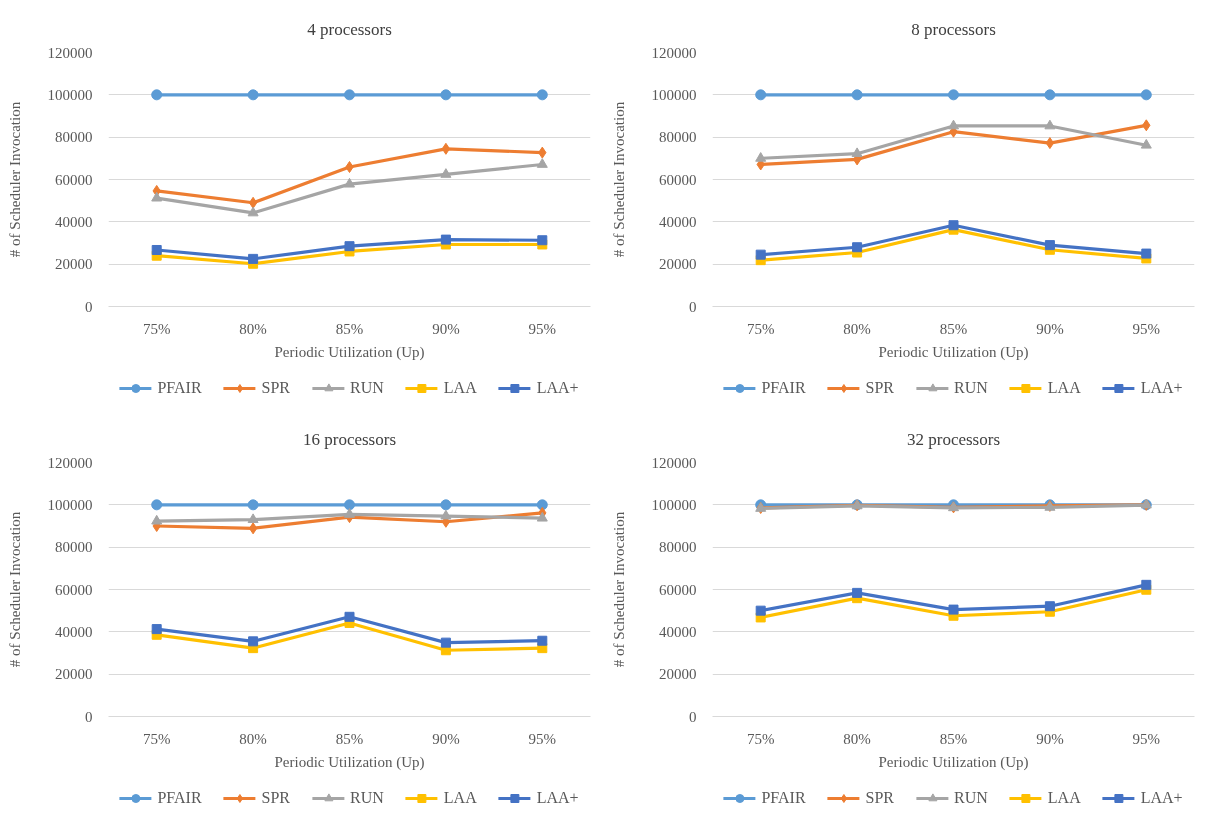 The image size is (1209, 820). I want to click on chart-title: 4 processors, so click(349, 29).